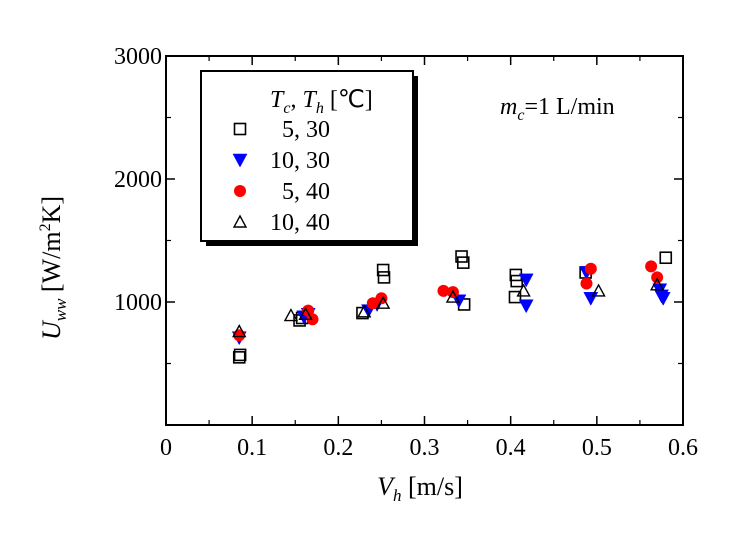  What do you see at coordinates (511, 448) in the screenshot?
I see `x-tick-label-4: 0.4` at bounding box center [511, 448].